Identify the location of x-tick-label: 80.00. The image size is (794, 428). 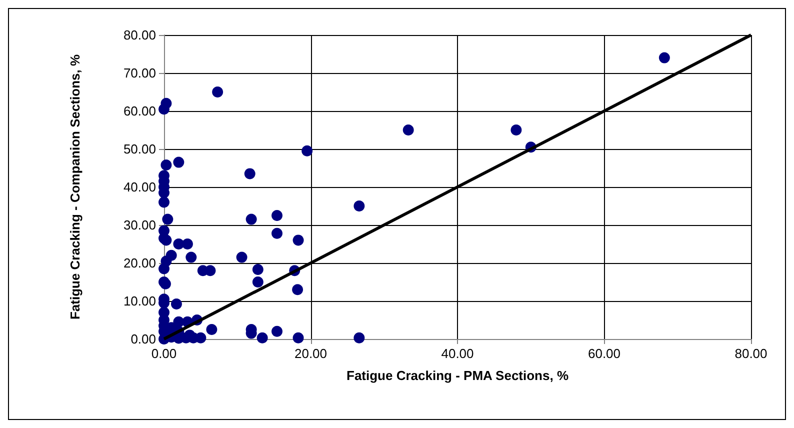
(751, 353).